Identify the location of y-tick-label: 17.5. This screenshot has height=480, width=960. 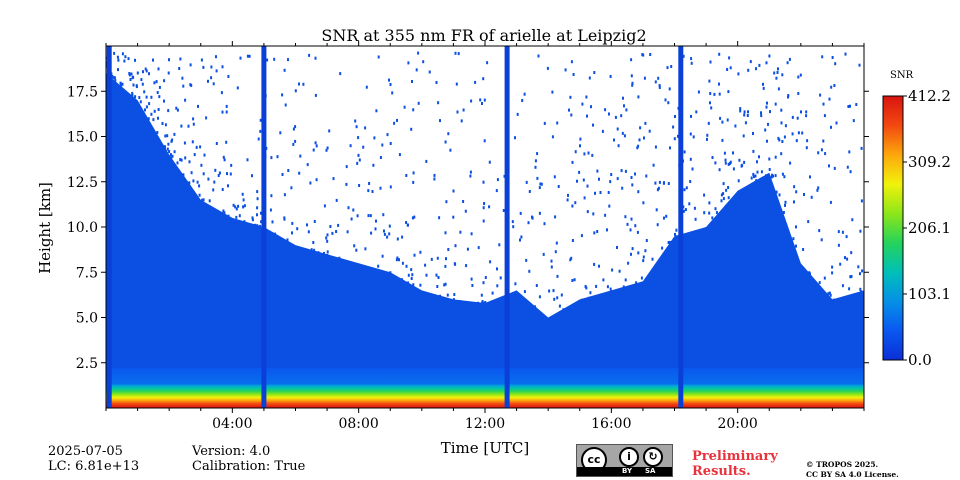
(82, 92).